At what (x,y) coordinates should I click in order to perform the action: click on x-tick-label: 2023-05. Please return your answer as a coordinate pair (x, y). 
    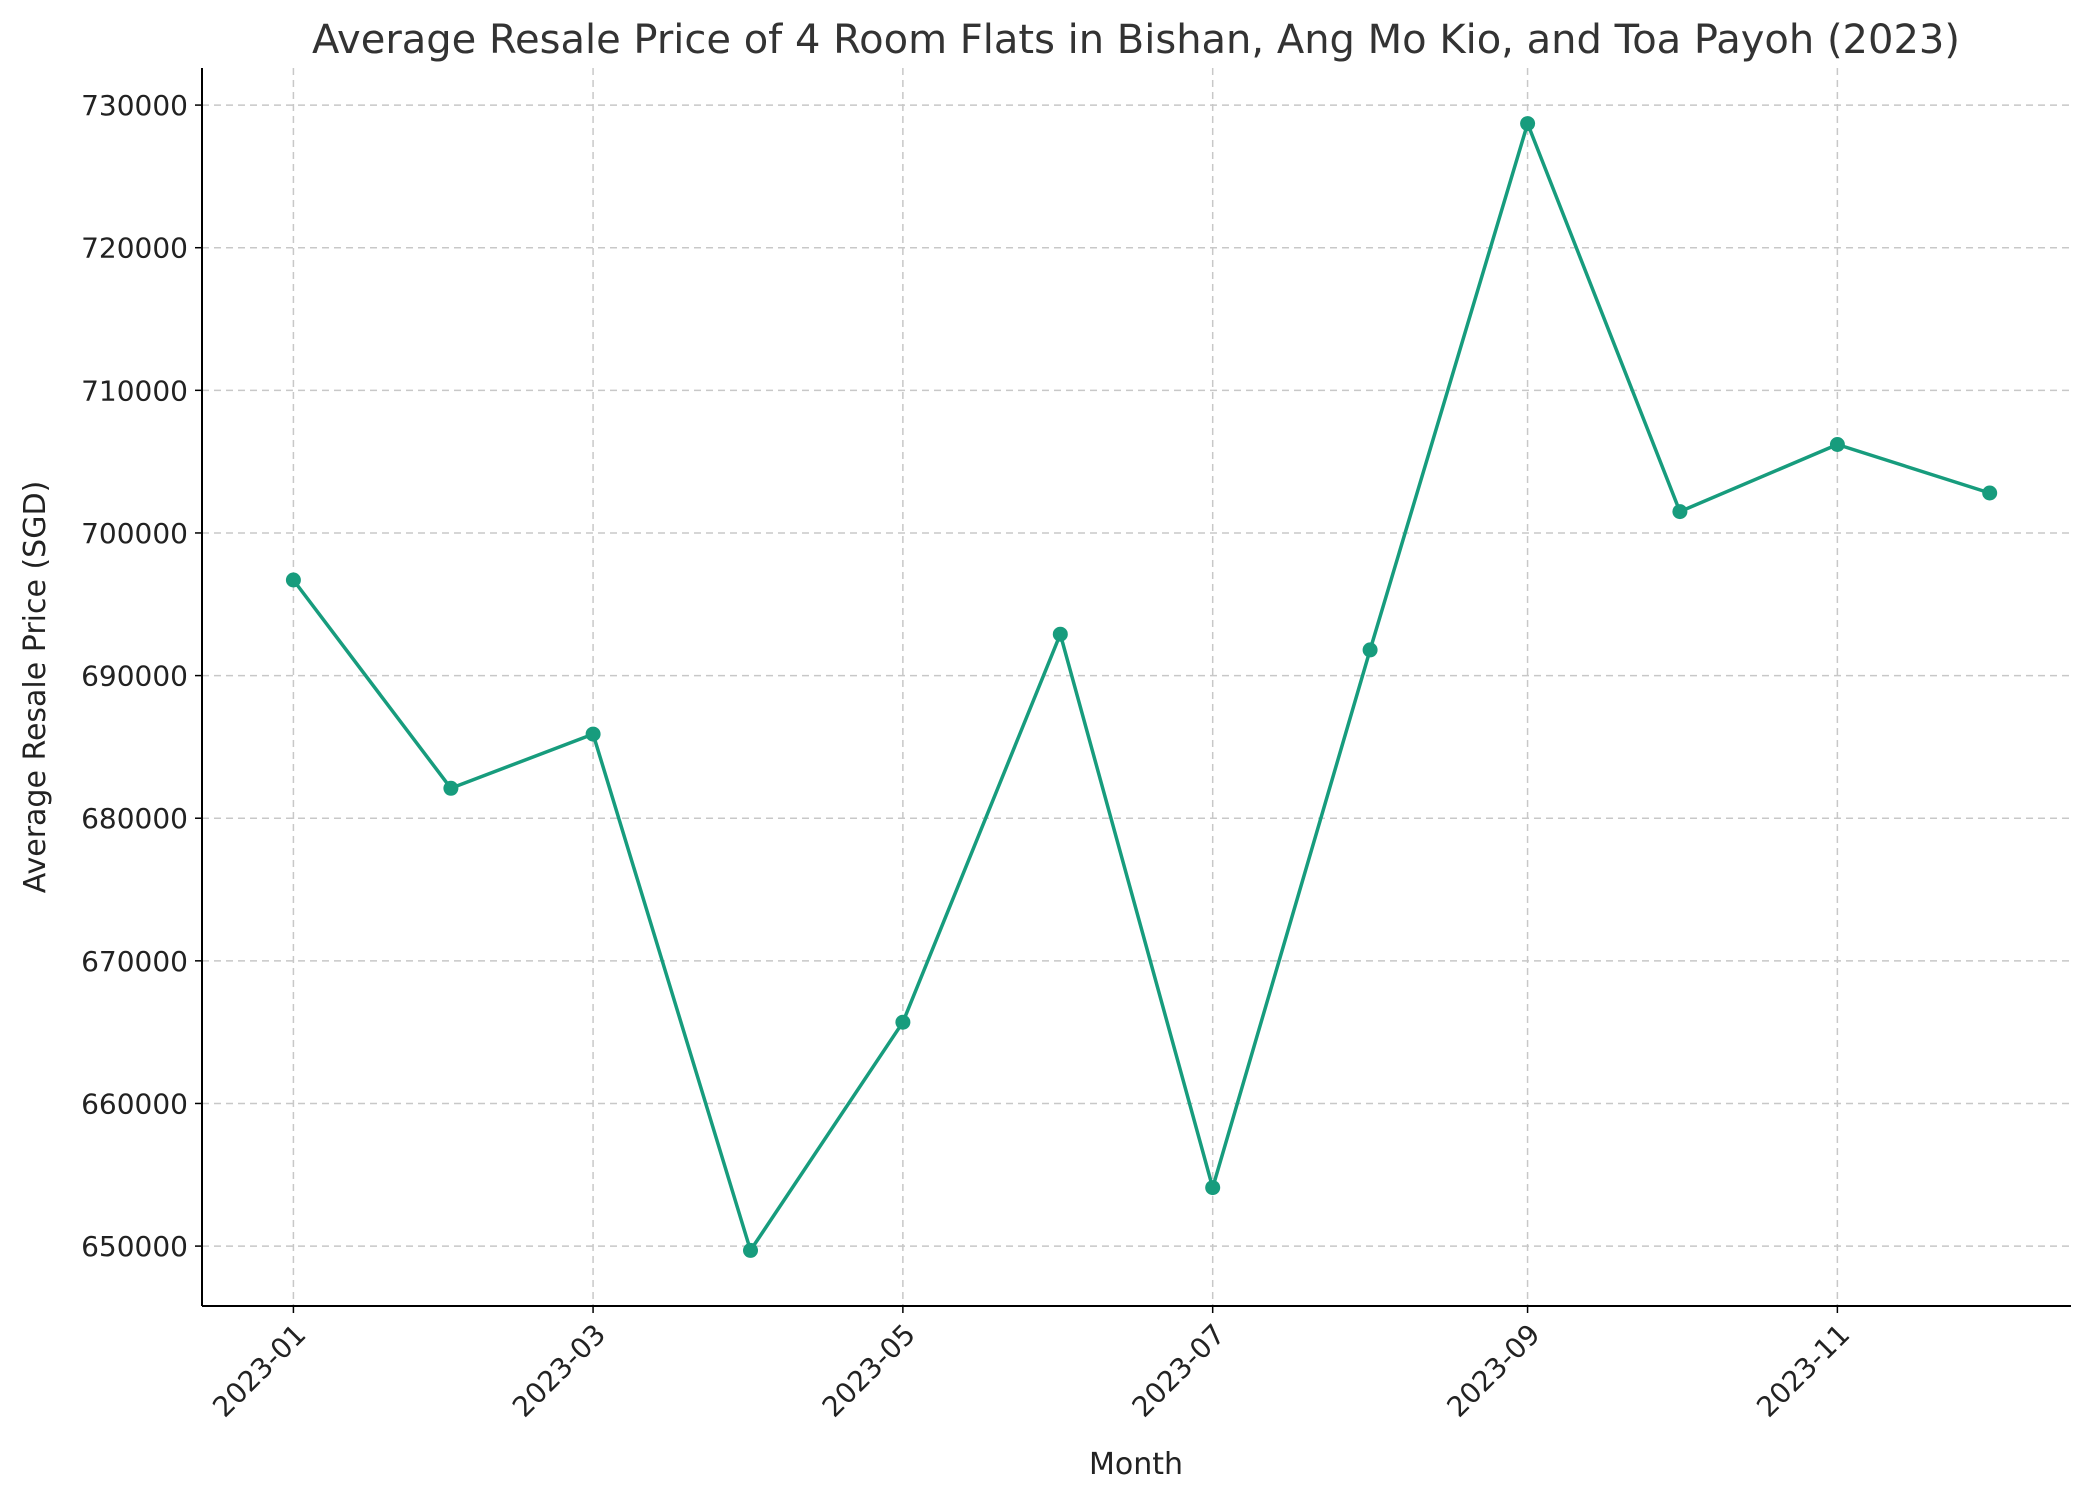
    Looking at the image, I should click on (869, 1371).